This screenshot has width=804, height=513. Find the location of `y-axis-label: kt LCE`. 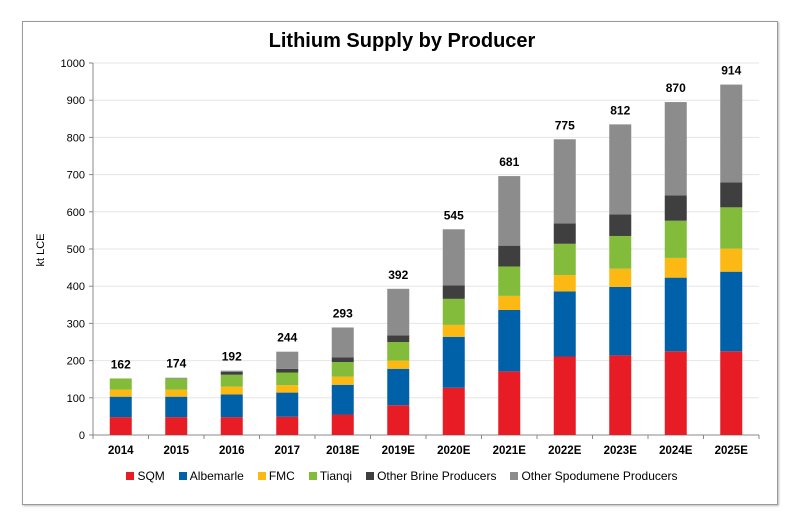

y-axis-label: kt LCE is located at coordinates (41, 249).